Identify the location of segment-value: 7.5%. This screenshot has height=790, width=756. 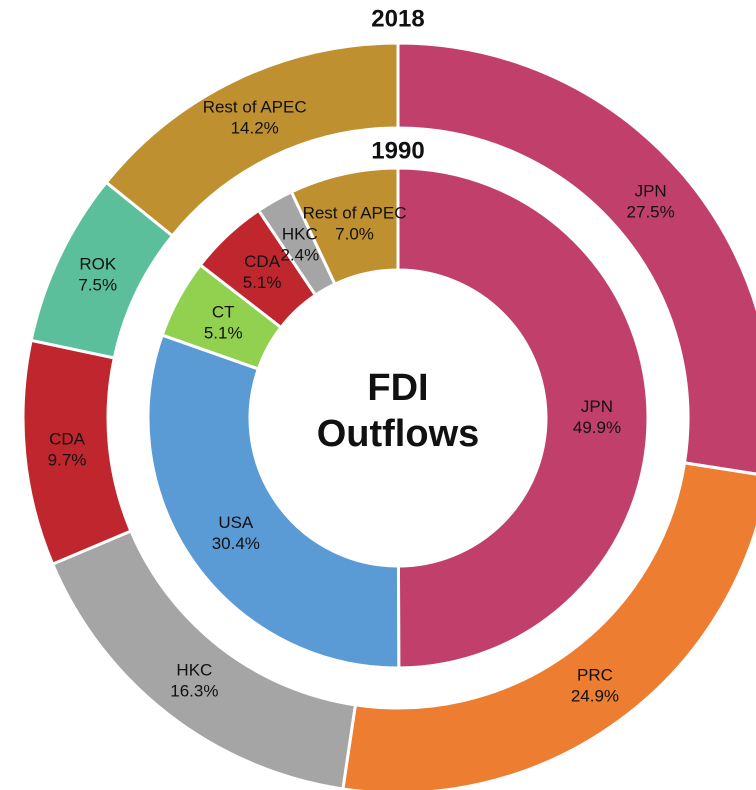
(97, 285).